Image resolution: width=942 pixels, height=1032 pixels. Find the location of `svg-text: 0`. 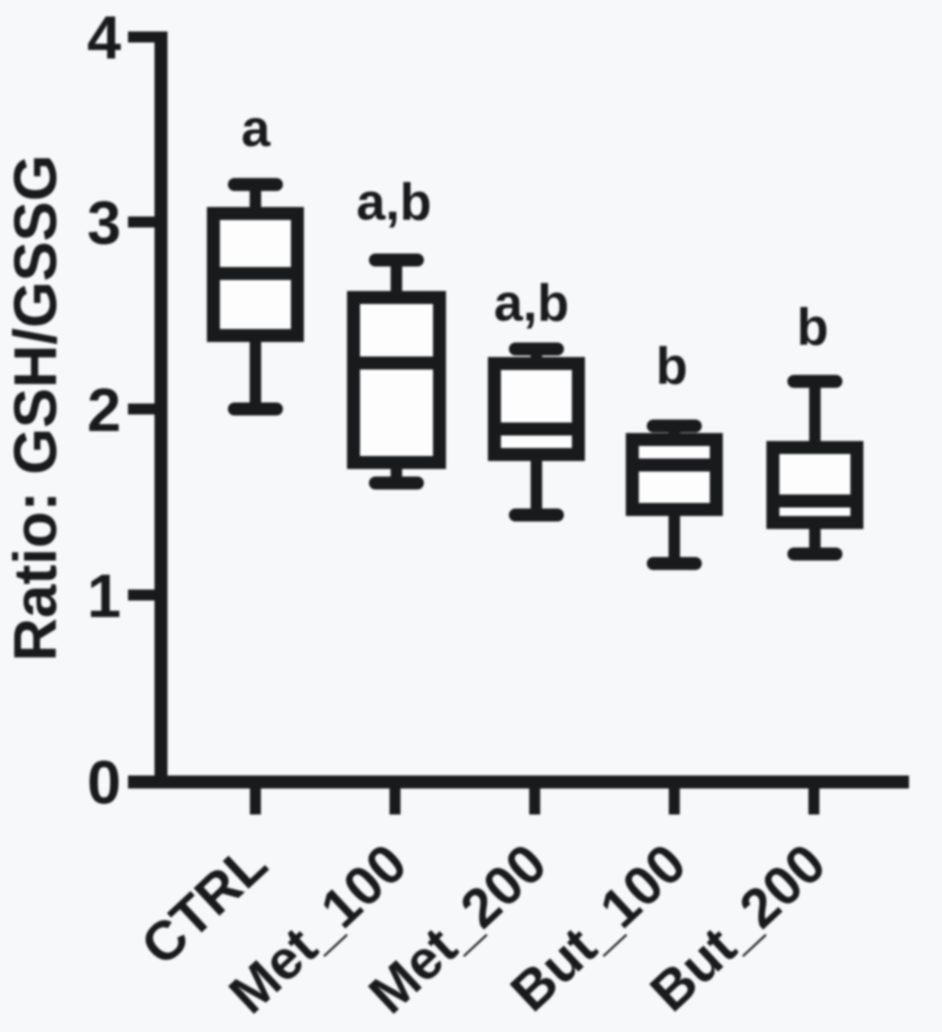

svg-text: 0 is located at coordinates (104, 783).